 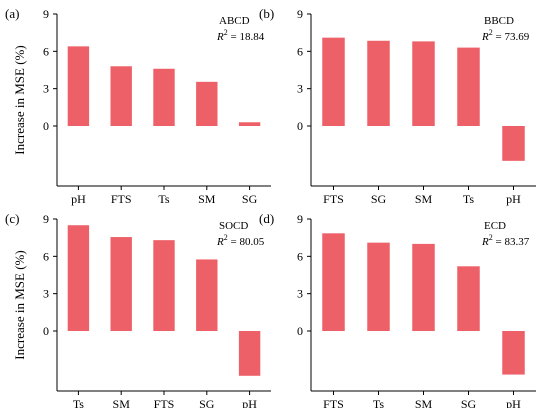 I want to click on panel-label: (b), so click(x=266, y=13).